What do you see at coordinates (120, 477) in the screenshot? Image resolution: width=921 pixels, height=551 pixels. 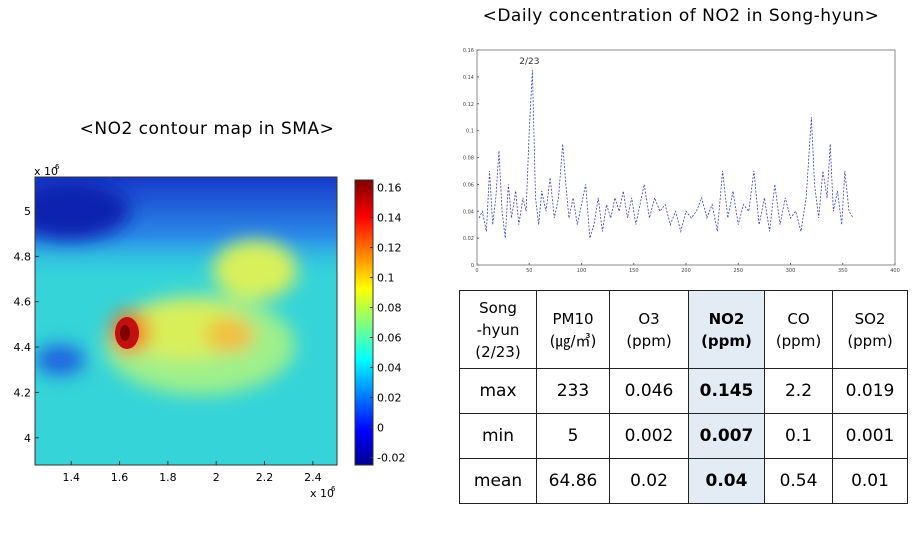 I see `x-tick-label: 1.6` at bounding box center [120, 477].